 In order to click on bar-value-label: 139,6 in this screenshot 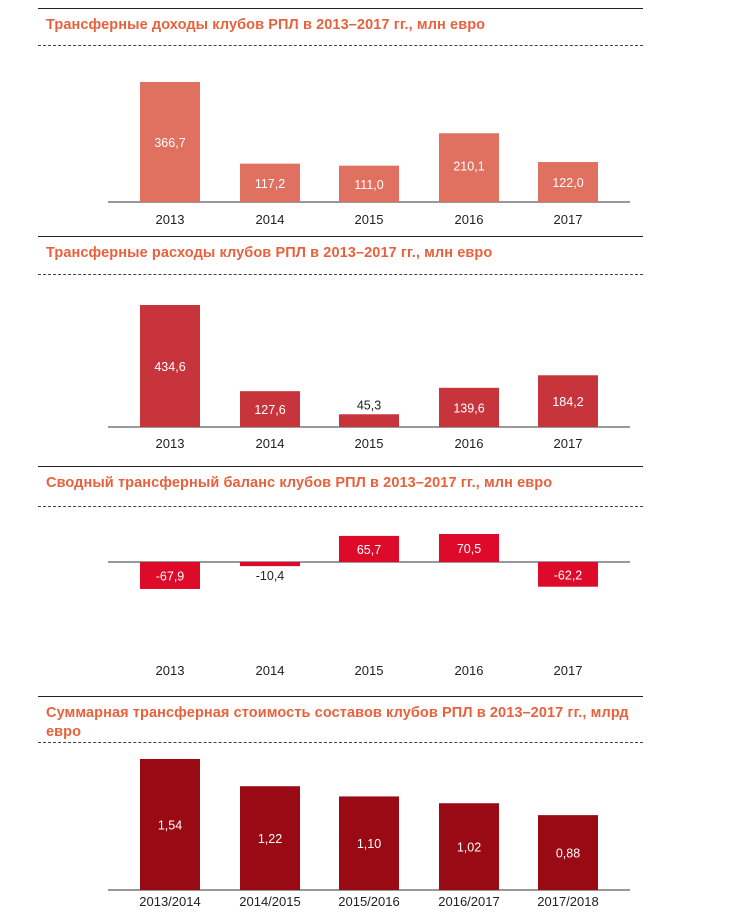, I will do `click(468, 408)`.